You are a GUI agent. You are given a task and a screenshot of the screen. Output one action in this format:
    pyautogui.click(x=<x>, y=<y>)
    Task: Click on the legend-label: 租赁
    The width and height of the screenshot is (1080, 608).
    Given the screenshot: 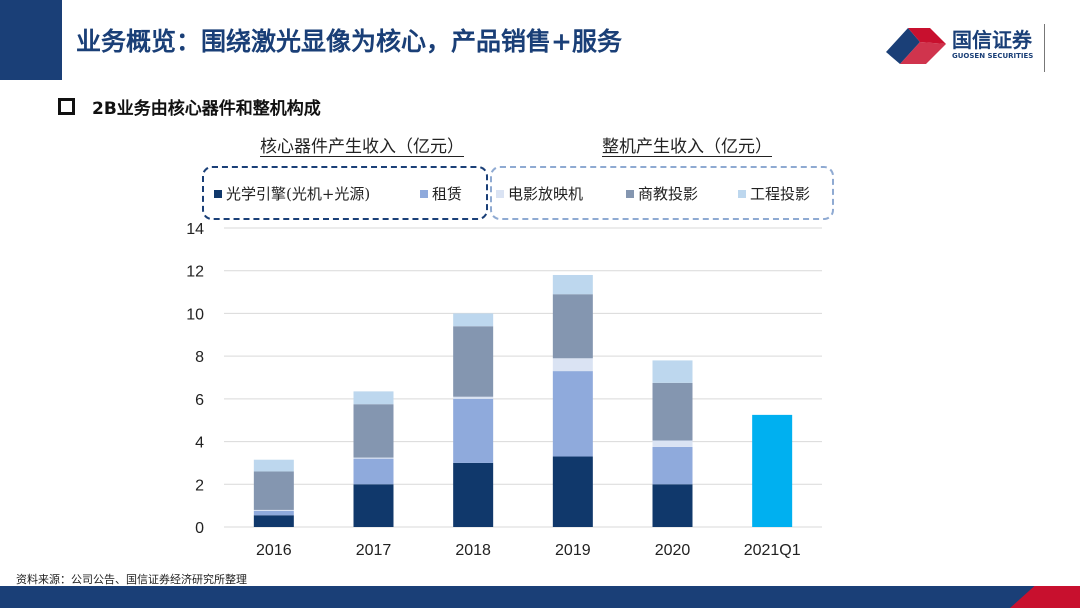 What is the action you would take?
    pyautogui.click(x=447, y=194)
    